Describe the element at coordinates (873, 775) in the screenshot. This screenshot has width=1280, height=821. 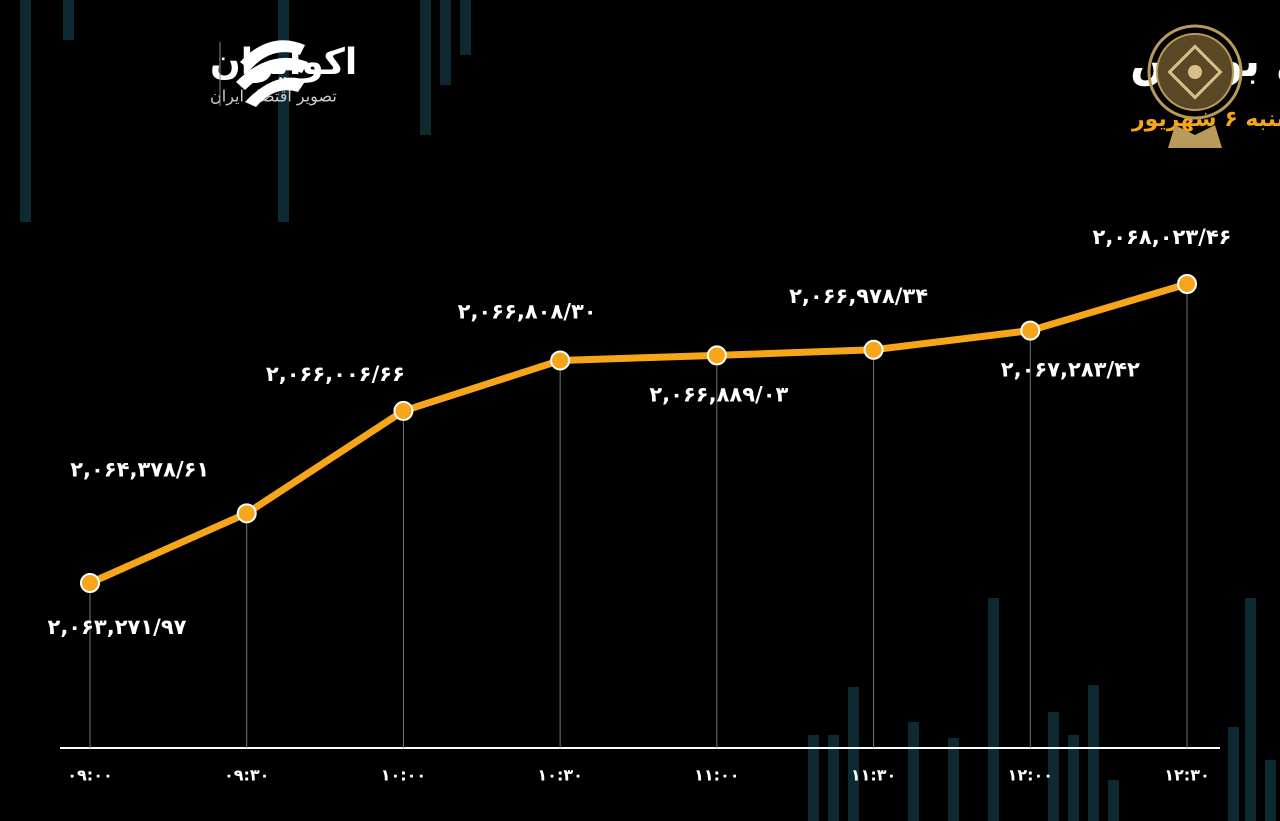
I see `x-tick-label: ۱۱:۳۰` at that location.